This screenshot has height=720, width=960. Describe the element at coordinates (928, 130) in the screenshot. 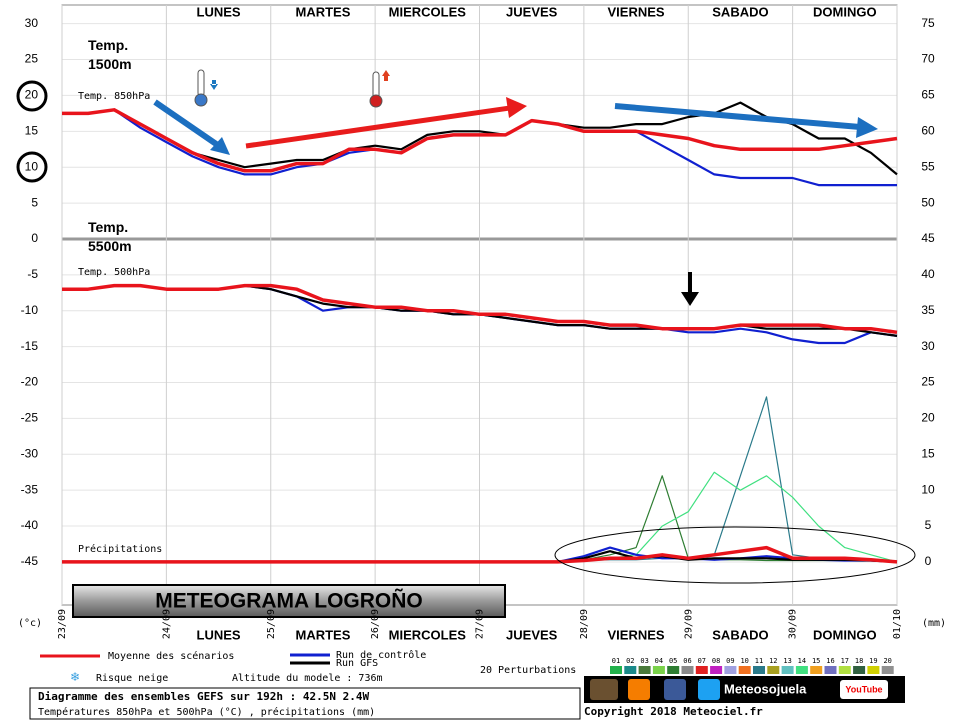

I see `y2-tick-label: 60` at that location.